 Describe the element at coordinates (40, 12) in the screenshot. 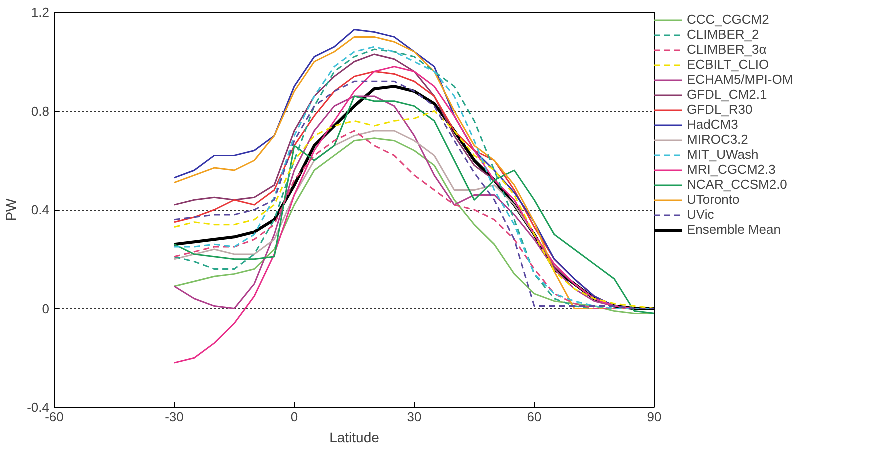

I see `y-tick-label: 1.2` at that location.